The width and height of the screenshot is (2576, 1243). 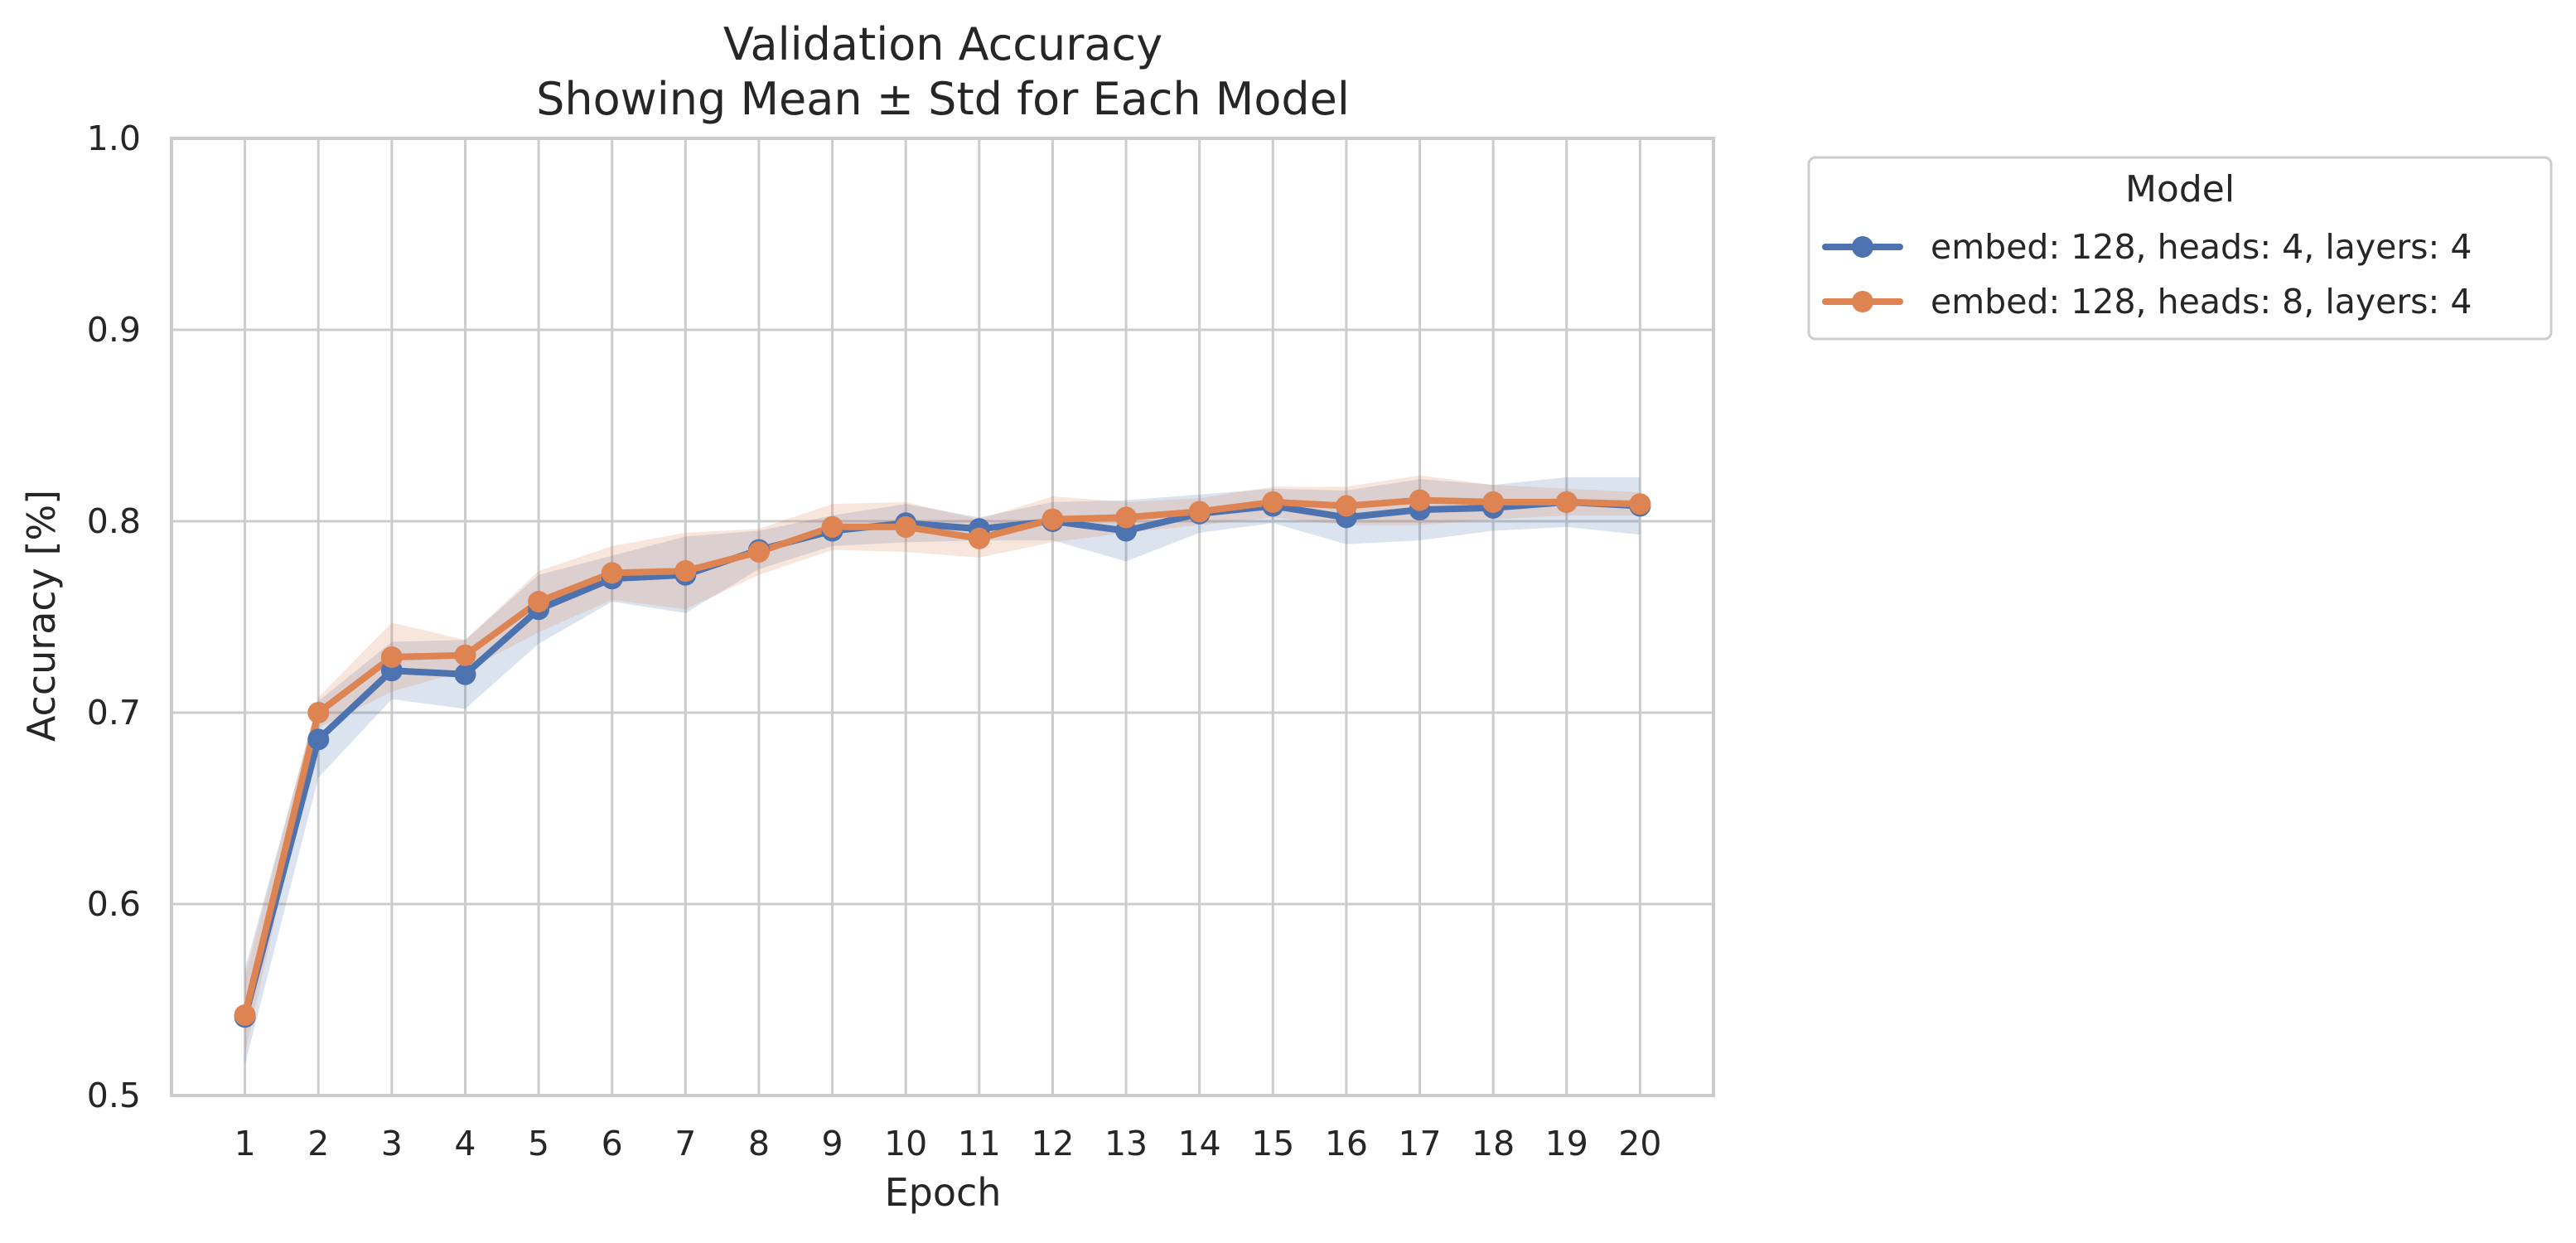 I want to click on x-tick-label: 13, so click(x=1126, y=1143).